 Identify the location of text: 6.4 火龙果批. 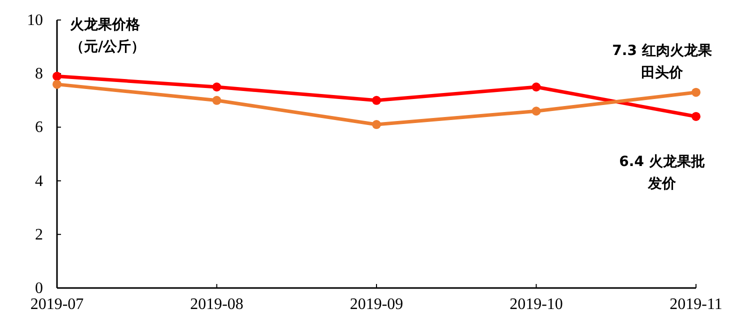
(662, 162).